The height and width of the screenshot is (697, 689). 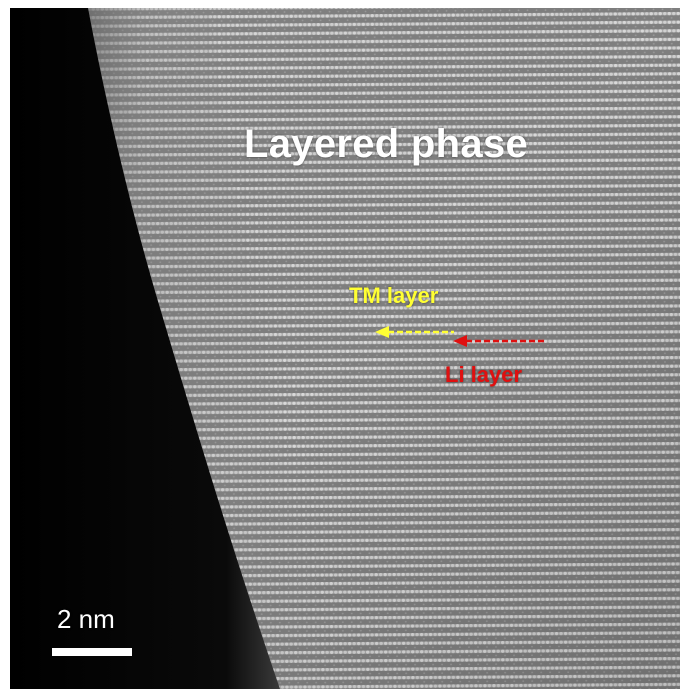 What do you see at coordinates (394, 295) in the screenshot?
I see `tm-layer-label: TM layer` at bounding box center [394, 295].